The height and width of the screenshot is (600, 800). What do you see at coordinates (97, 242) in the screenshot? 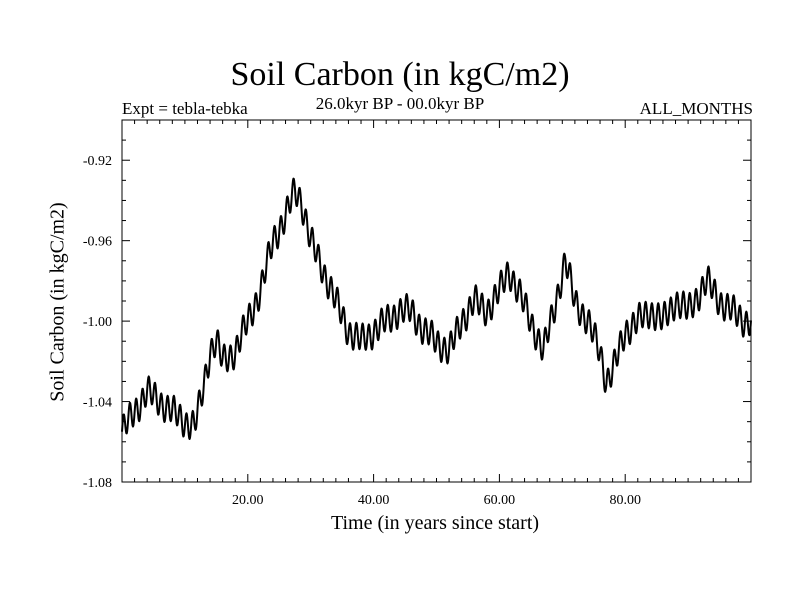
I see `y-tick-label: -0.96` at bounding box center [97, 242].